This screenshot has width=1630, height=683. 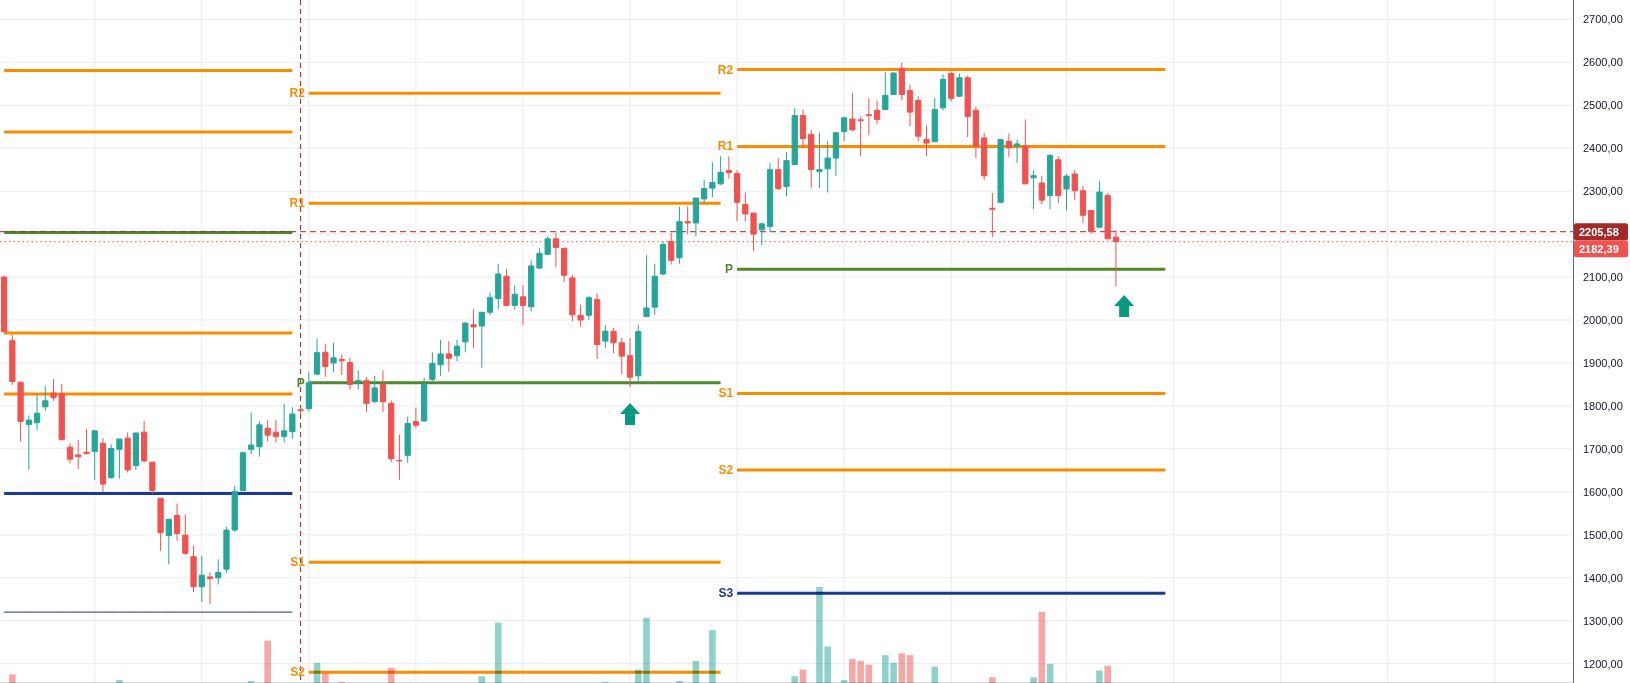 What do you see at coordinates (1603, 19) in the screenshot?
I see `y-tick-label: 2700,00` at bounding box center [1603, 19].